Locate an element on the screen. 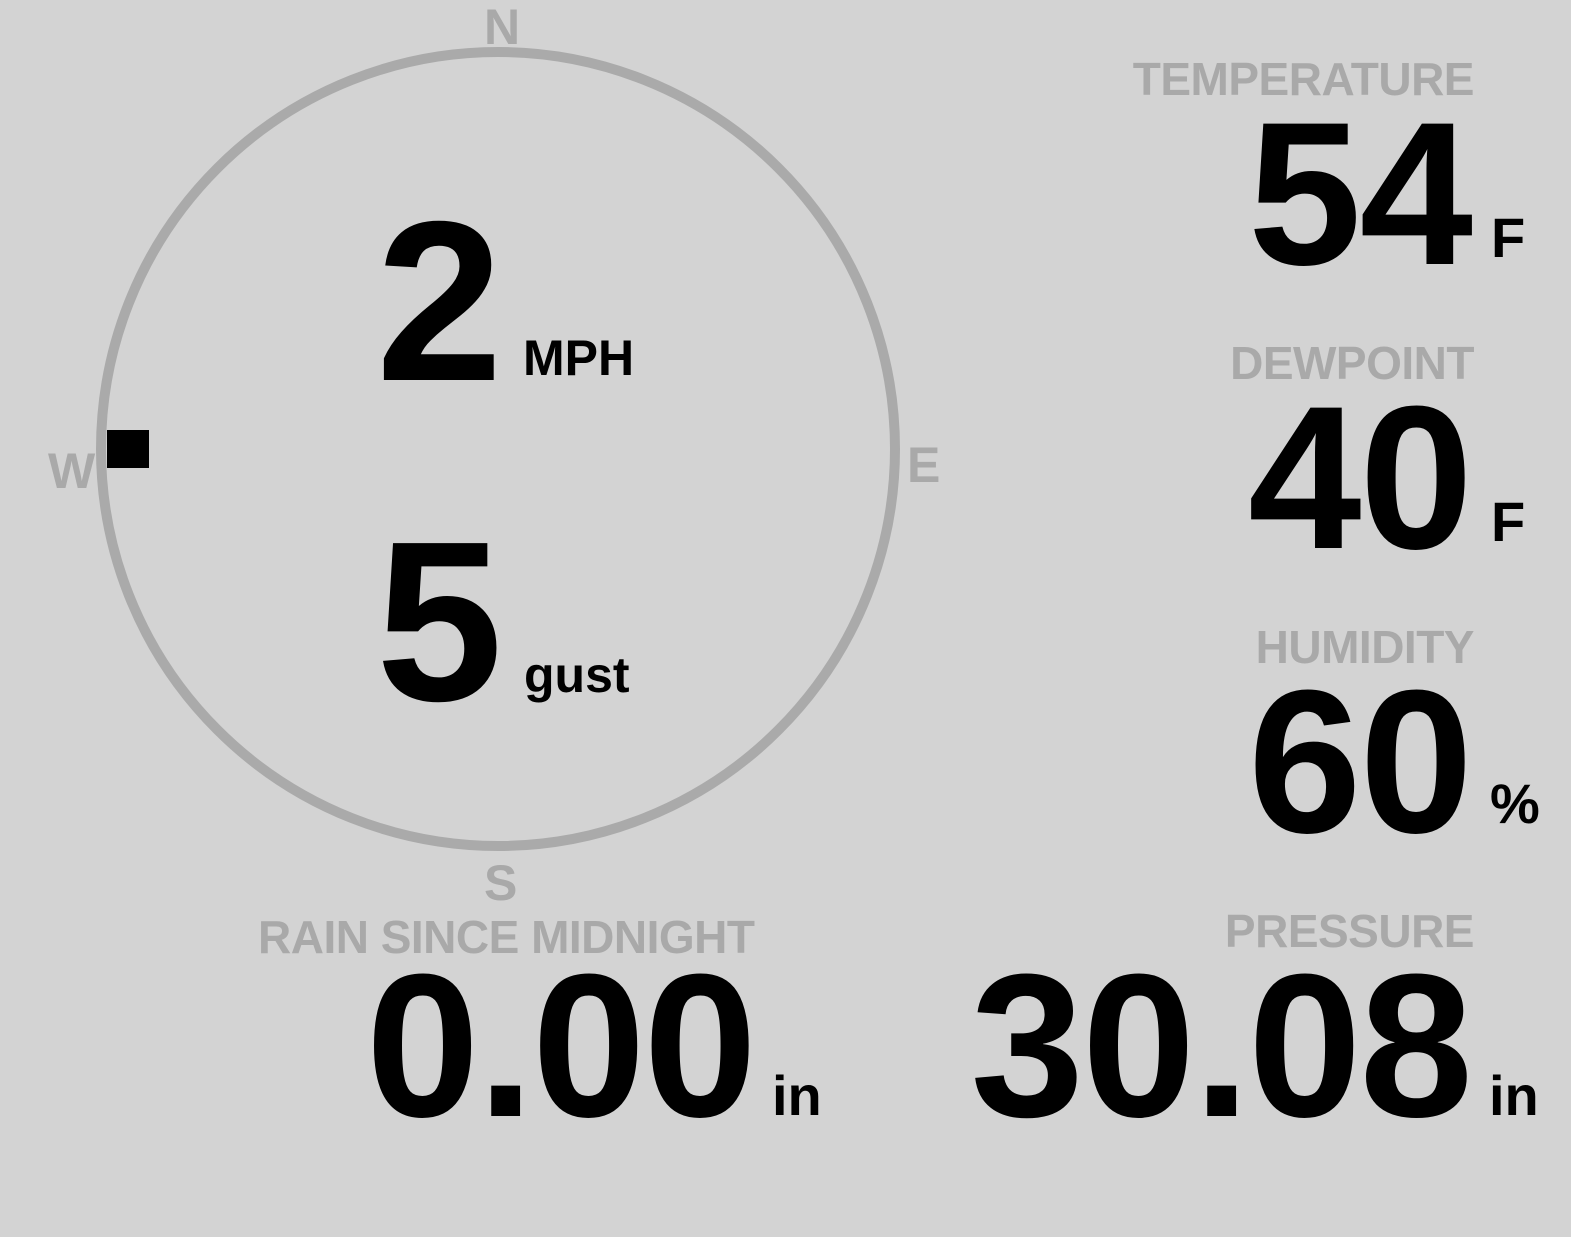 This screenshot has height=1237, width=1571. dewpoint-unit: F is located at coordinates (1508, 521).